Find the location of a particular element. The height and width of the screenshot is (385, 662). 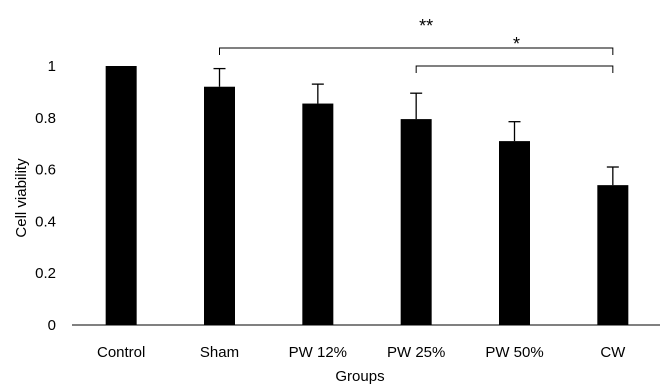

x-tick-label: PW 50% is located at coordinates (514, 352).